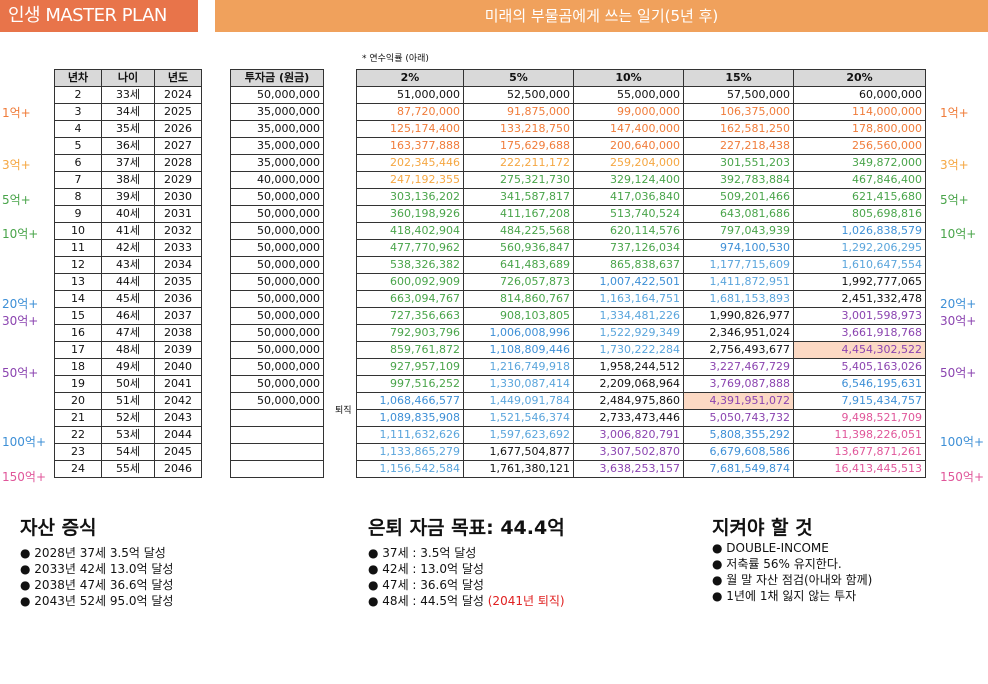 This screenshot has width=988, height=684. I want to click on table-row: 20 51세 2042, so click(128, 401).